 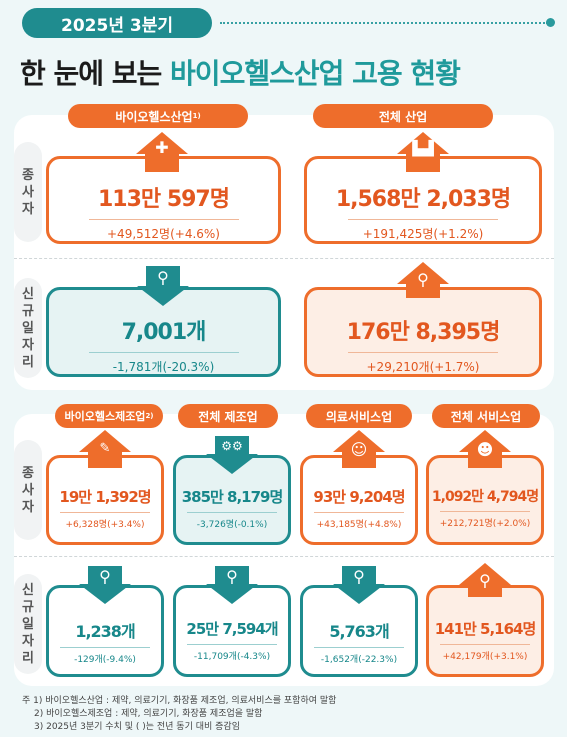 What do you see at coordinates (105, 497) in the screenshot?
I see `bio-mfg-employees-value: 19만 1,392명` at bounding box center [105, 497].